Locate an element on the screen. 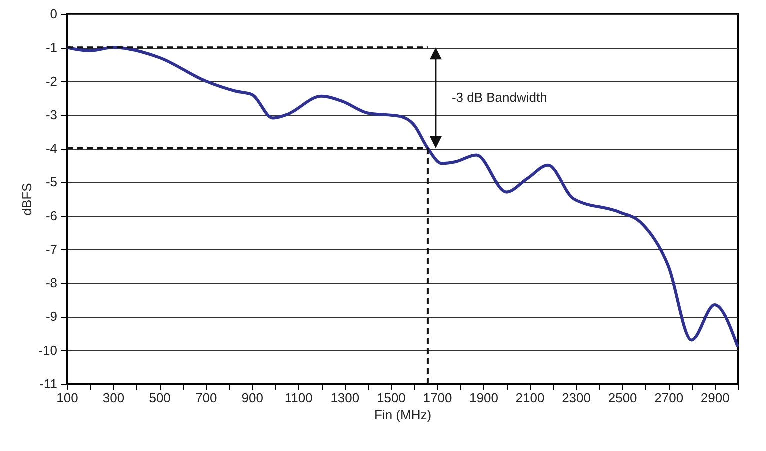 The height and width of the screenshot is (451, 766). x-tick-label: 700 is located at coordinates (206, 398).